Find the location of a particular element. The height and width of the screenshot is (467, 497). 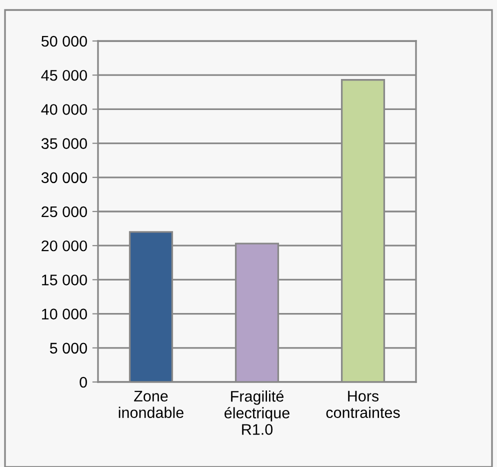

y-tick-label: 30 000 is located at coordinates (64, 178).